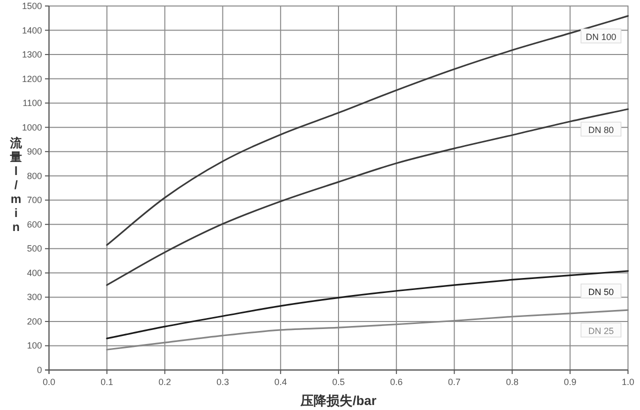 This screenshot has height=410, width=640. Describe the element at coordinates (601, 331) in the screenshot. I see `series-label: DN 25` at that location.